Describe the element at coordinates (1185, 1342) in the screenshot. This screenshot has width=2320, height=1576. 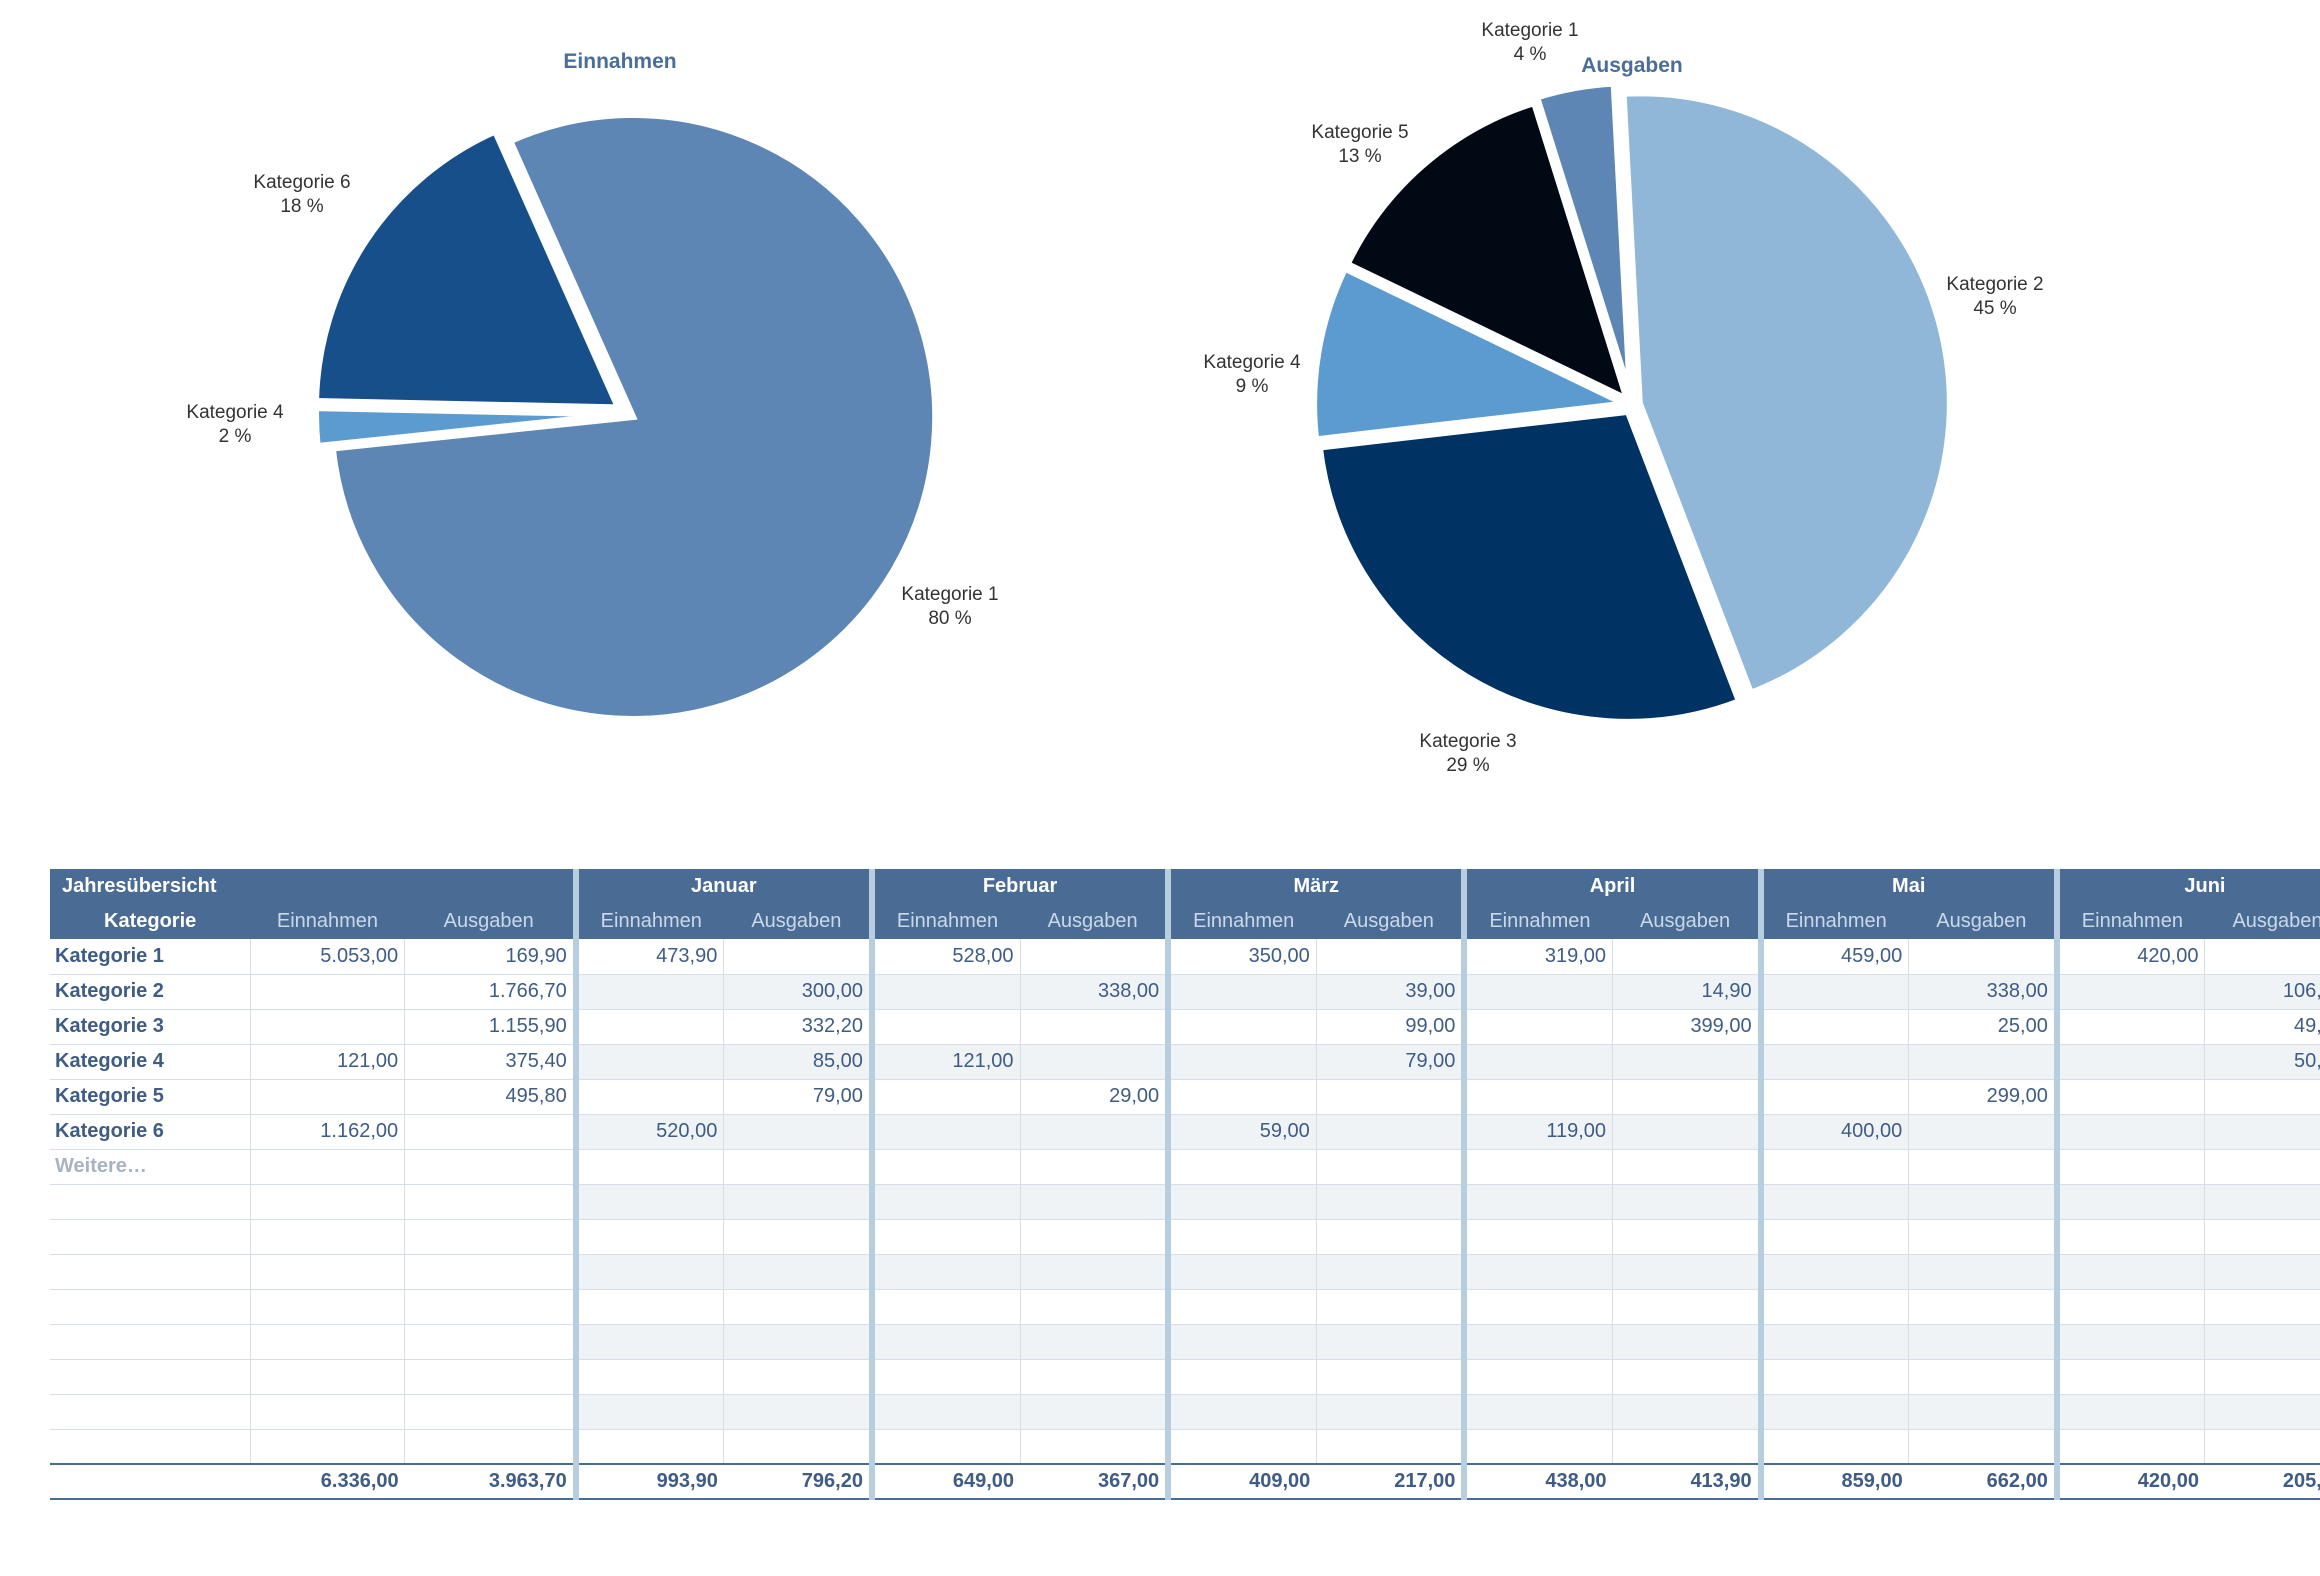
I see `table-row` at that location.